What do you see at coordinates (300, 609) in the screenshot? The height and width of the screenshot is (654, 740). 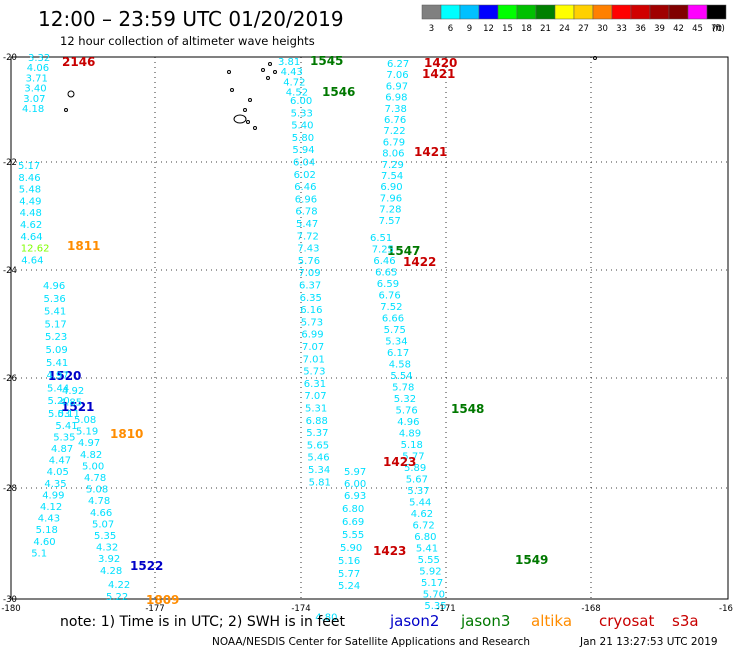 I see `lon-tick-label: -174` at bounding box center [300, 609].